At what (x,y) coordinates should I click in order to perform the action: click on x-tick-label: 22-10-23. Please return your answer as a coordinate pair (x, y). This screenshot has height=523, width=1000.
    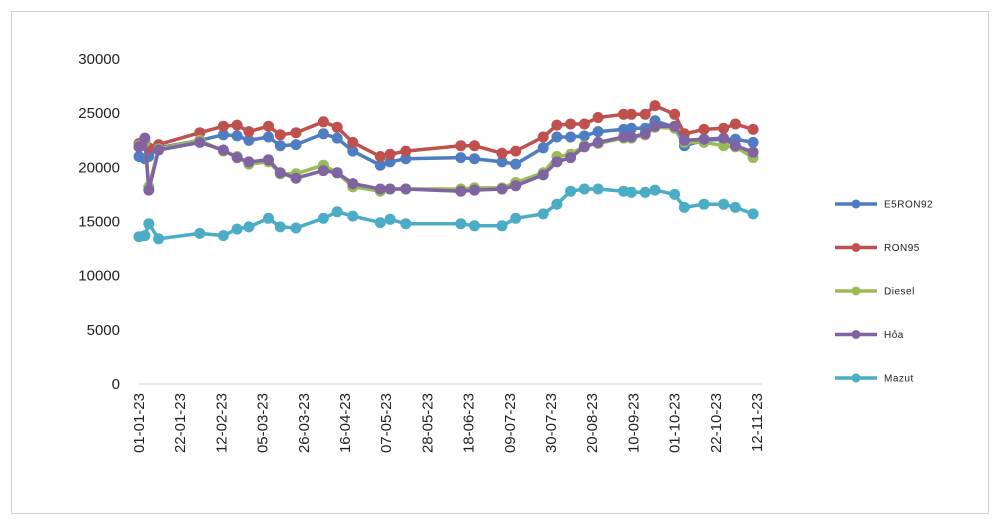
    Looking at the image, I should click on (716, 423).